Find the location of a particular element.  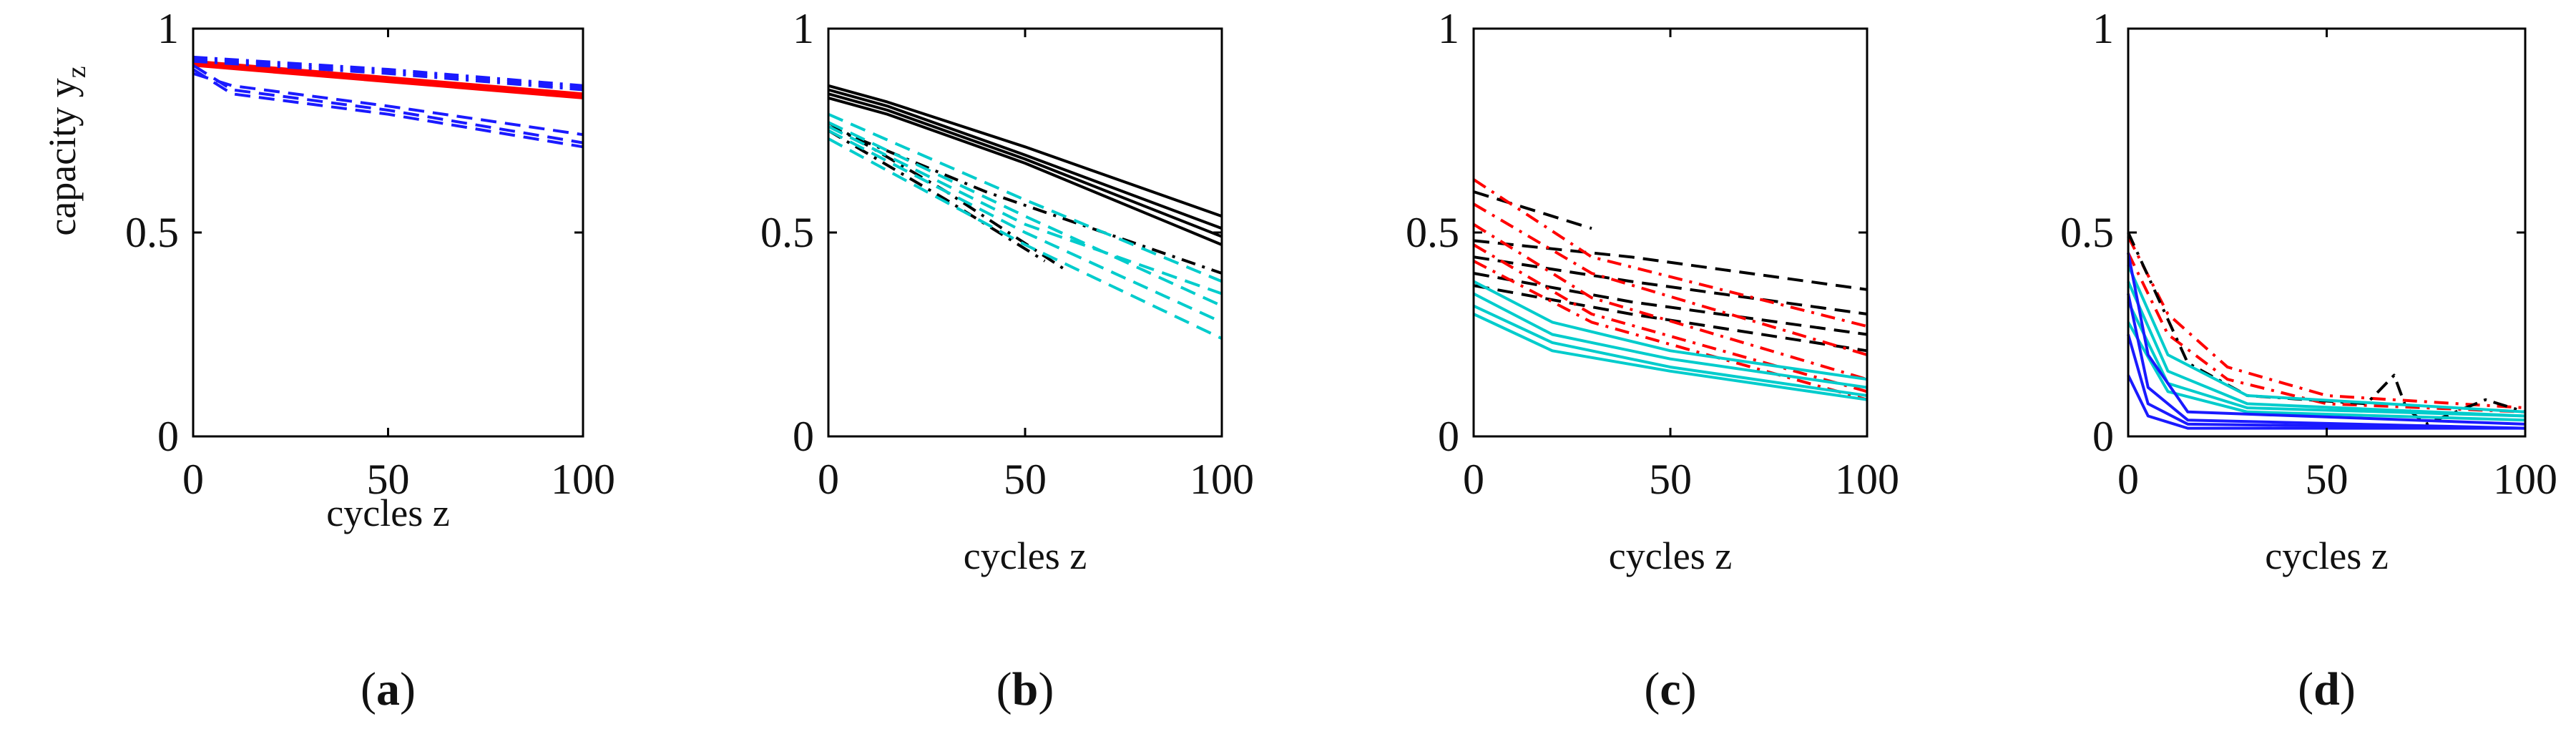

caption-letter: b is located at coordinates (1025, 689).